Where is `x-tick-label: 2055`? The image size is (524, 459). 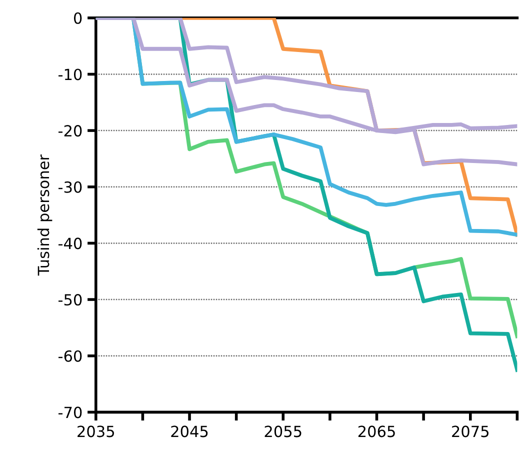 x-tick-label: 2055 is located at coordinates (283, 432).